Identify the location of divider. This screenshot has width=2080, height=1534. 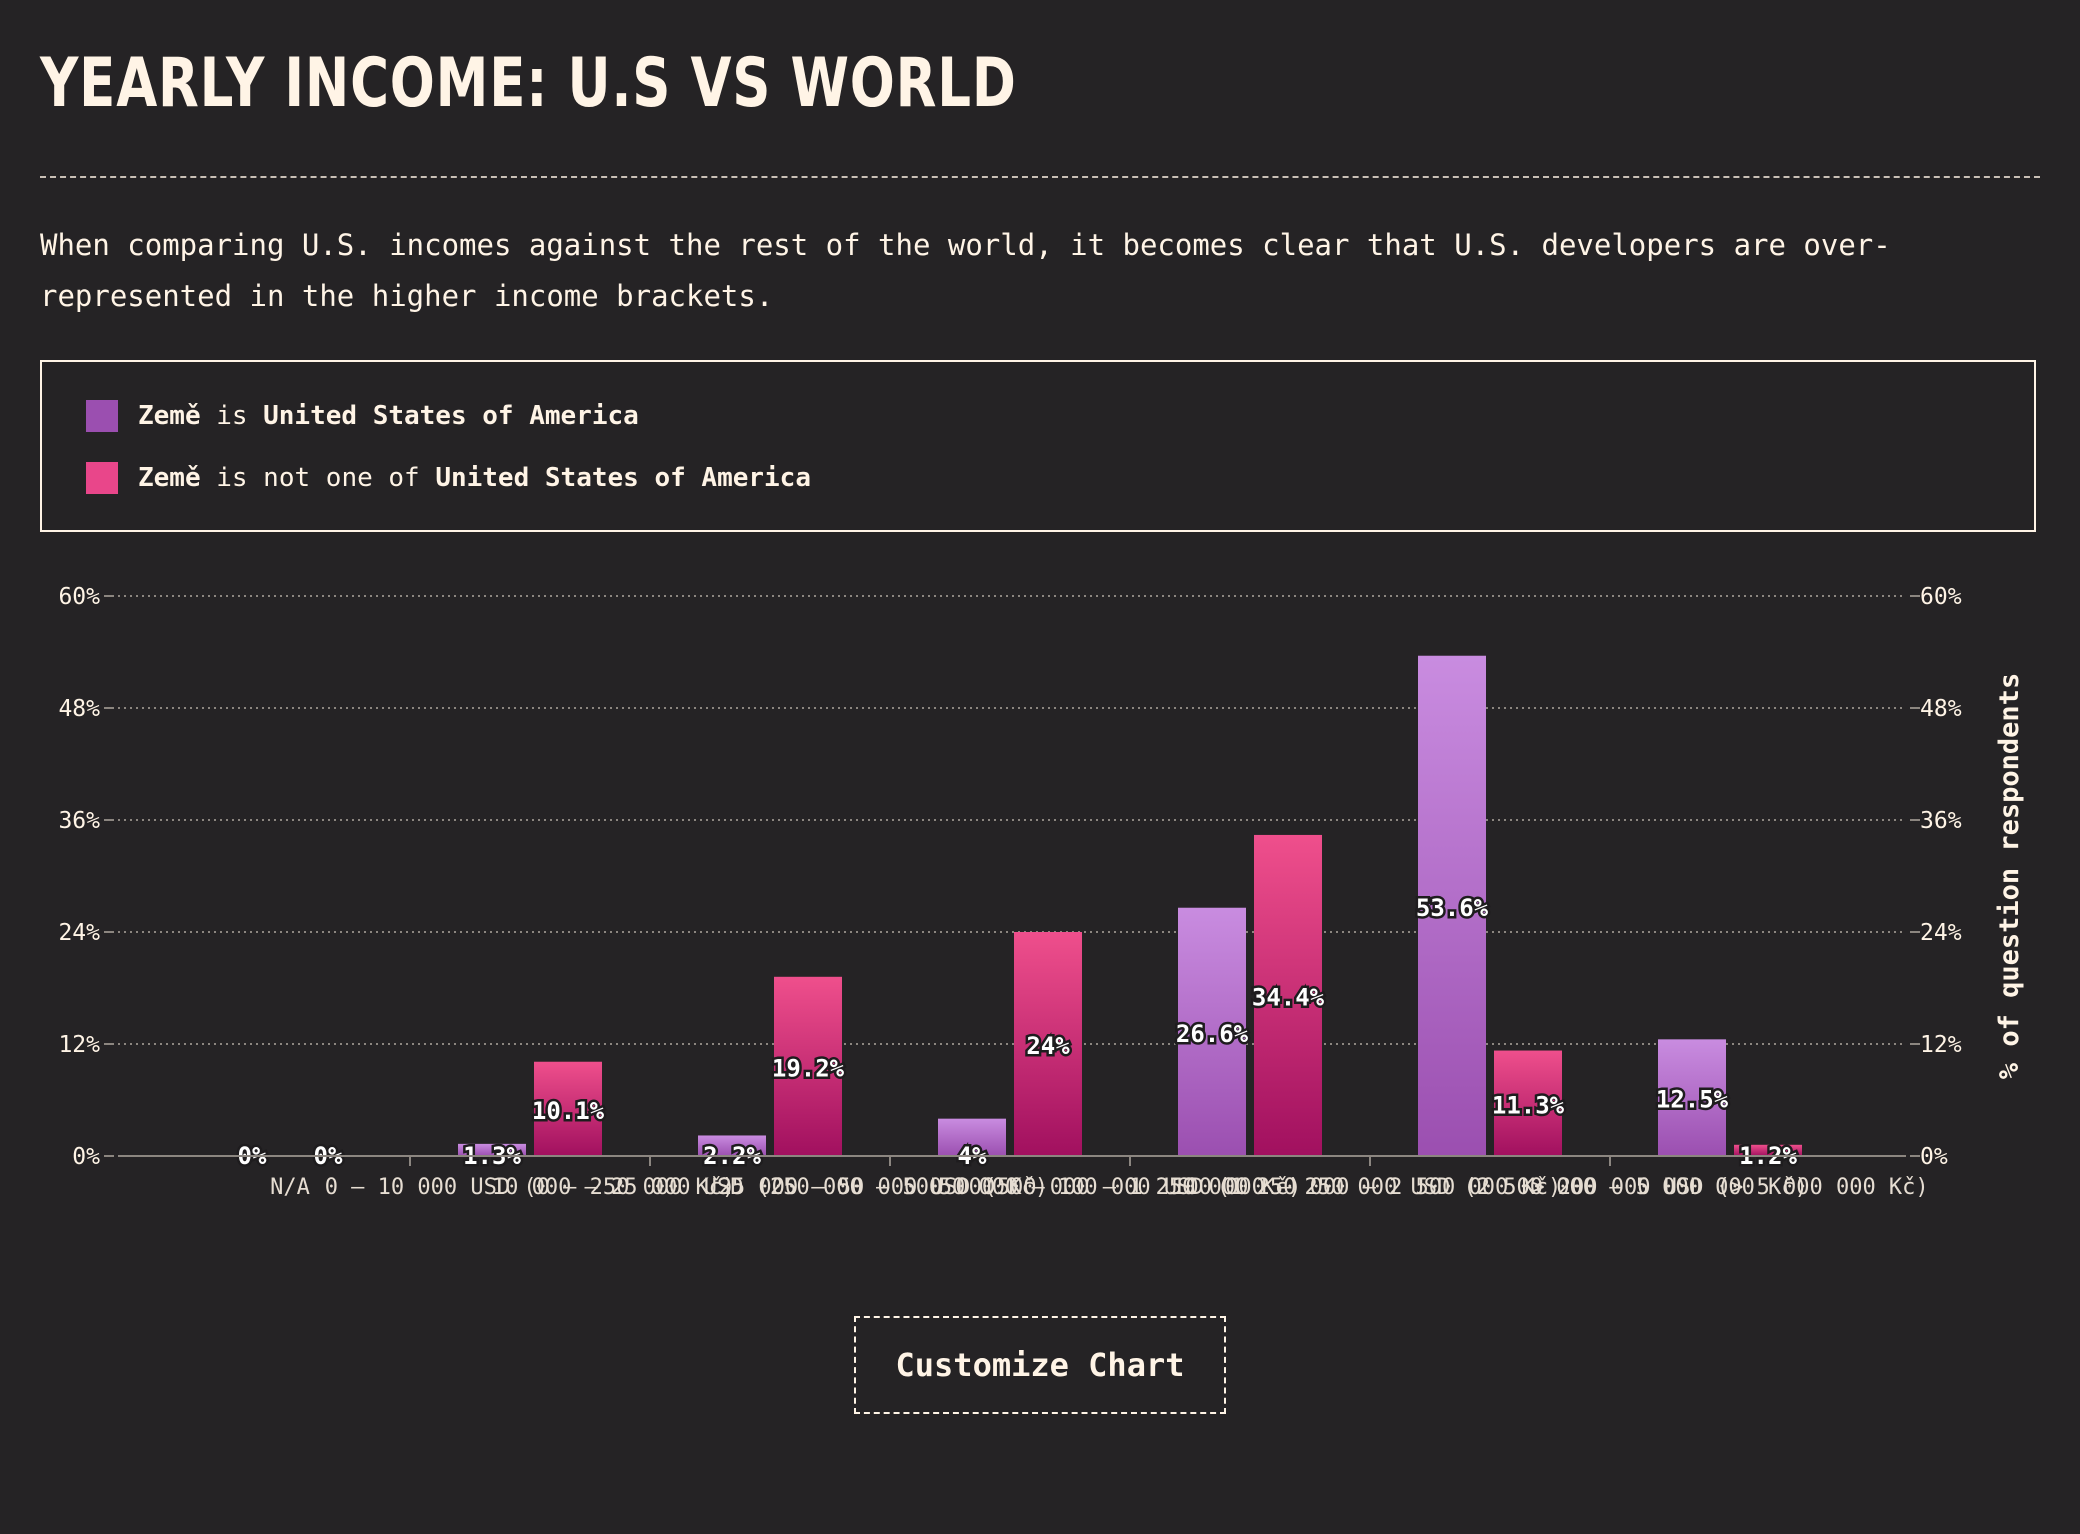
(1040, 177).